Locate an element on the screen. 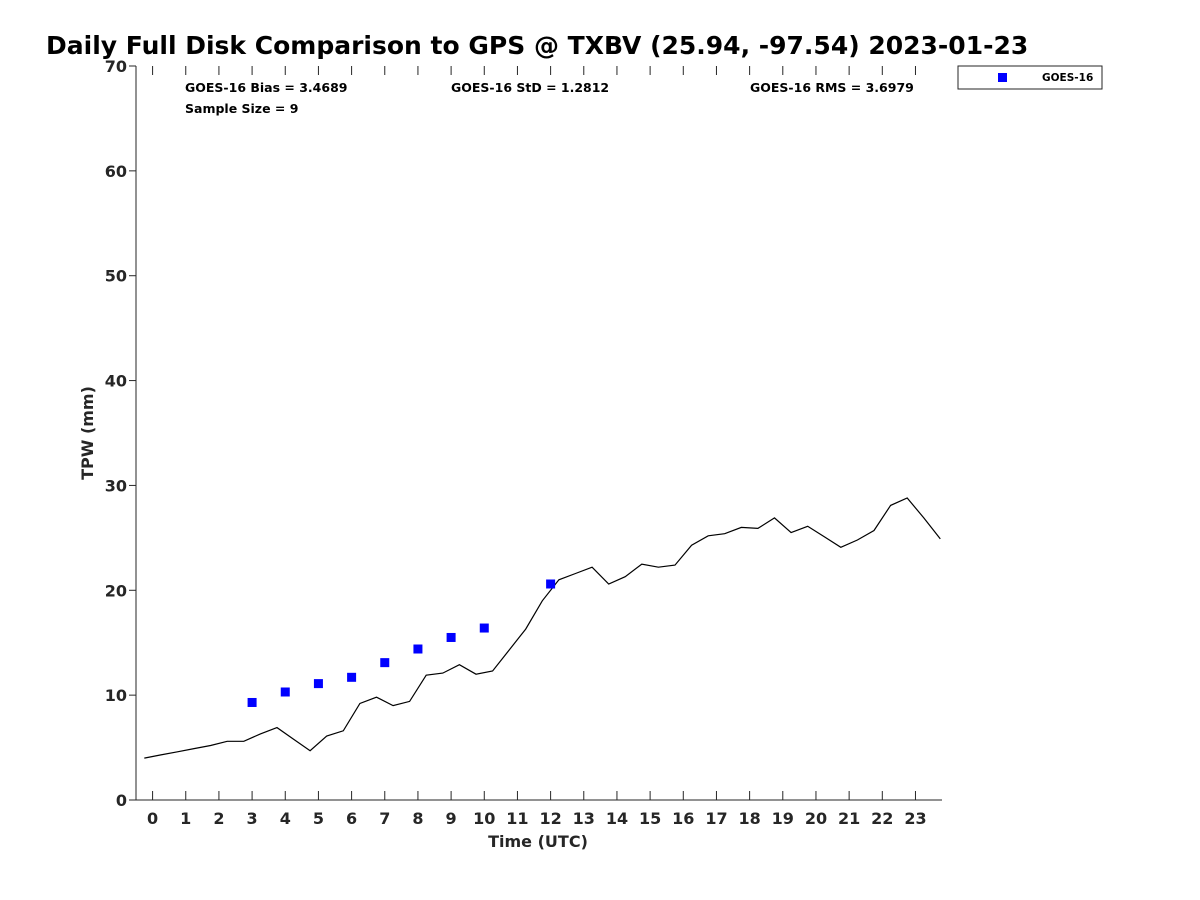 The width and height of the screenshot is (1200, 900). std-stat: GOES-16 StD = 1.2812 is located at coordinates (530, 87).